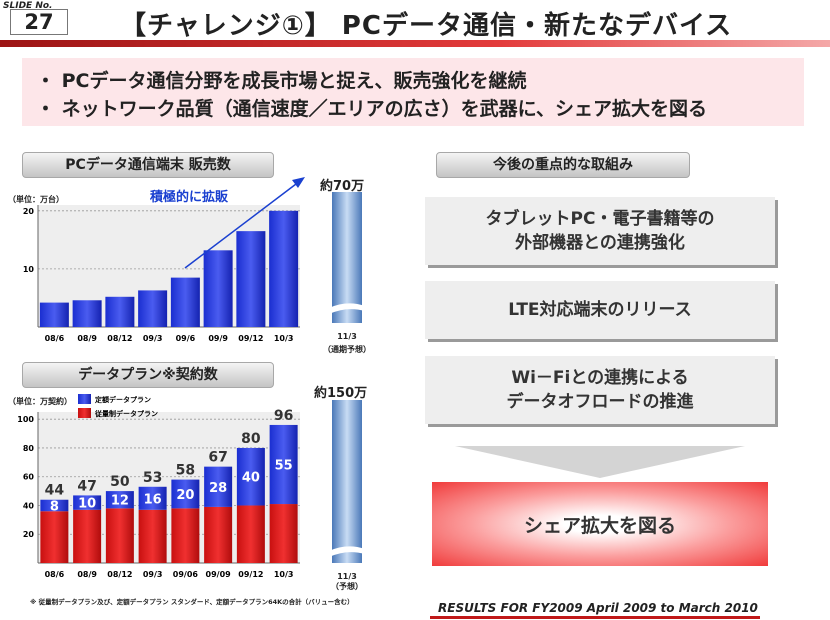 This screenshot has height=620, width=830. What do you see at coordinates (152, 478) in the screenshot?
I see `chart2-total-label: 53` at bounding box center [152, 478].